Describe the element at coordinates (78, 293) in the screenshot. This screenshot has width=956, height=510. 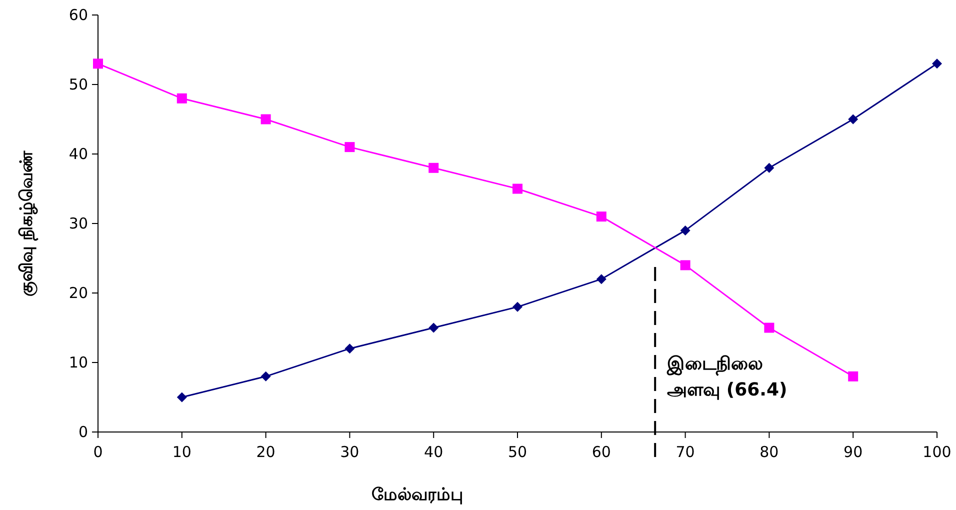
I see `y-tick-label: 20` at that location.